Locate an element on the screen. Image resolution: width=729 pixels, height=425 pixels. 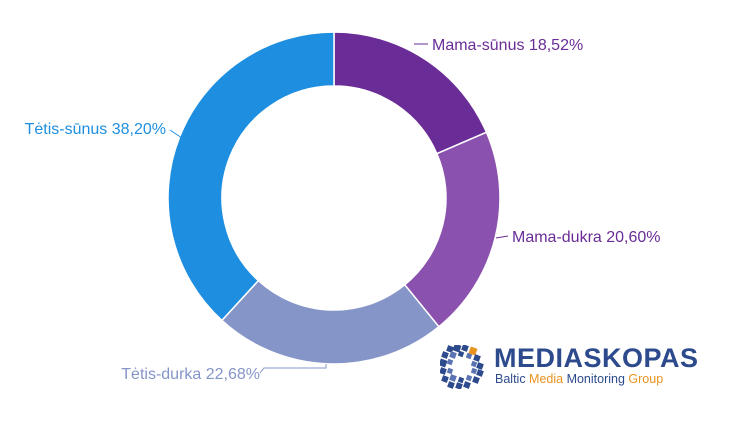
slice-label: Mama-dukra 20,60% is located at coordinates (586, 237).